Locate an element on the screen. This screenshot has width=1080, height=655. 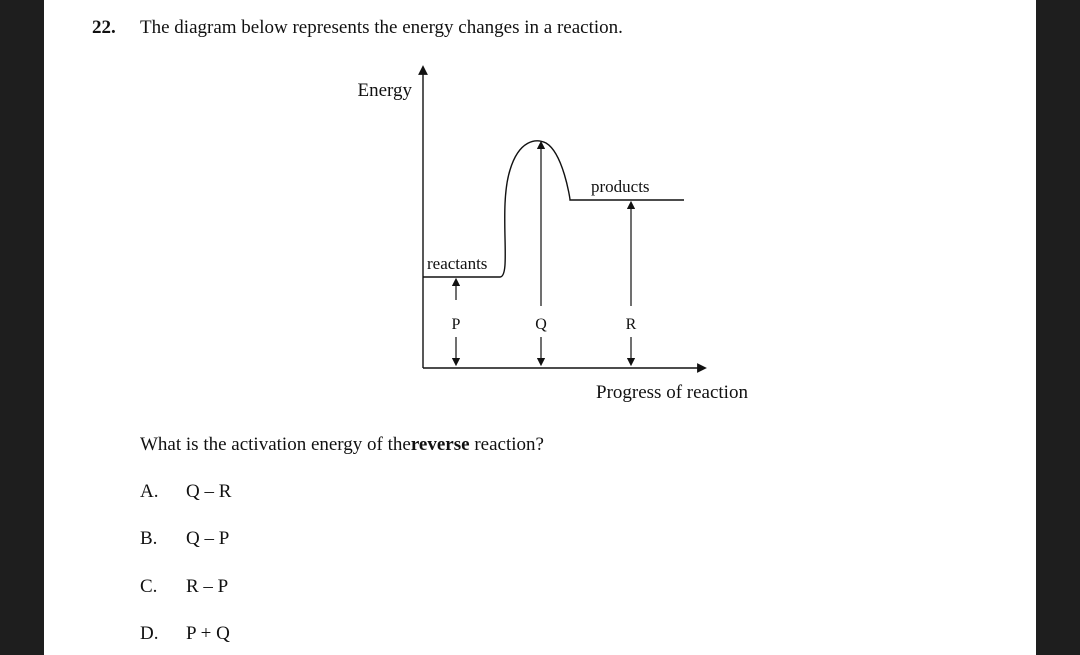
arrow-p-label: P is located at coordinates (456, 324).